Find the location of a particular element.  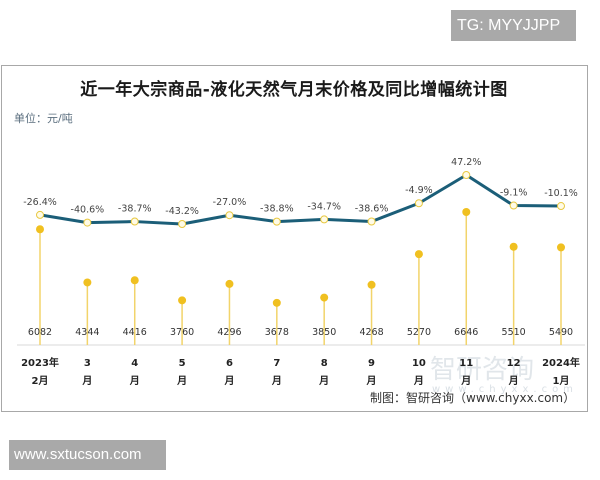

yoy-value-label: -40.6% is located at coordinates (88, 210).